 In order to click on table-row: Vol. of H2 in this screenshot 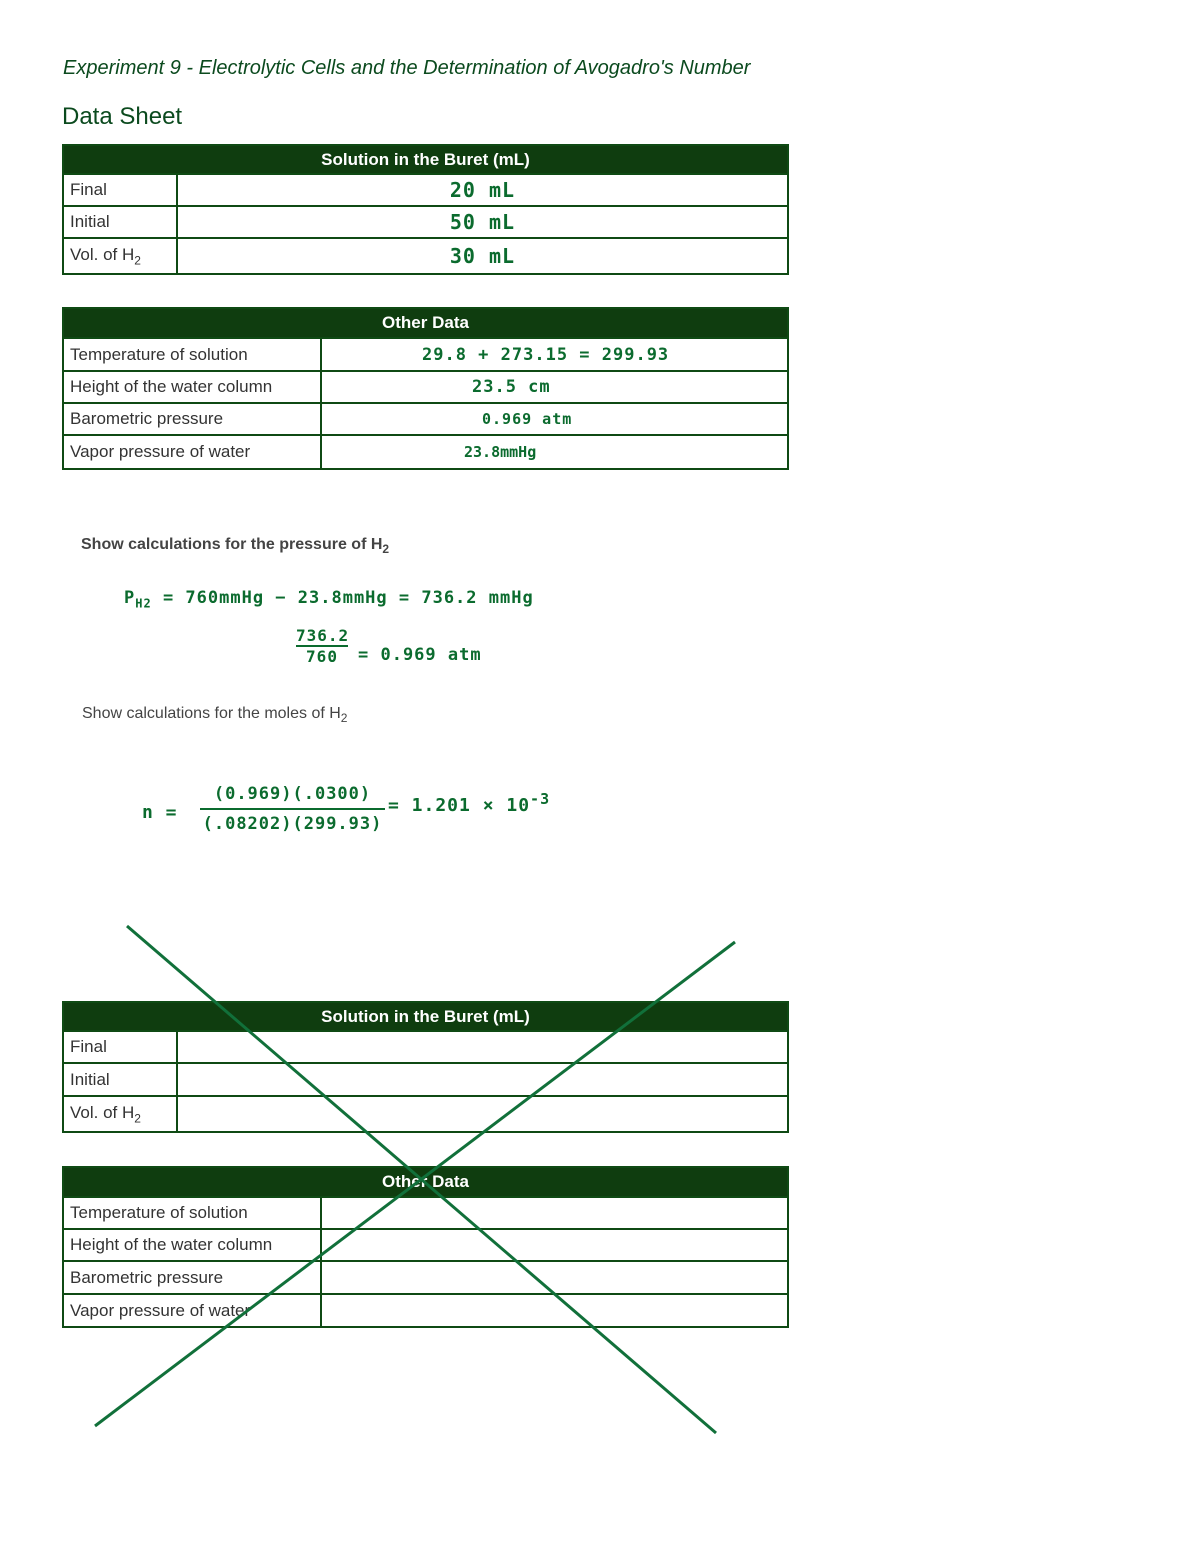, I will do `click(425, 1114)`.